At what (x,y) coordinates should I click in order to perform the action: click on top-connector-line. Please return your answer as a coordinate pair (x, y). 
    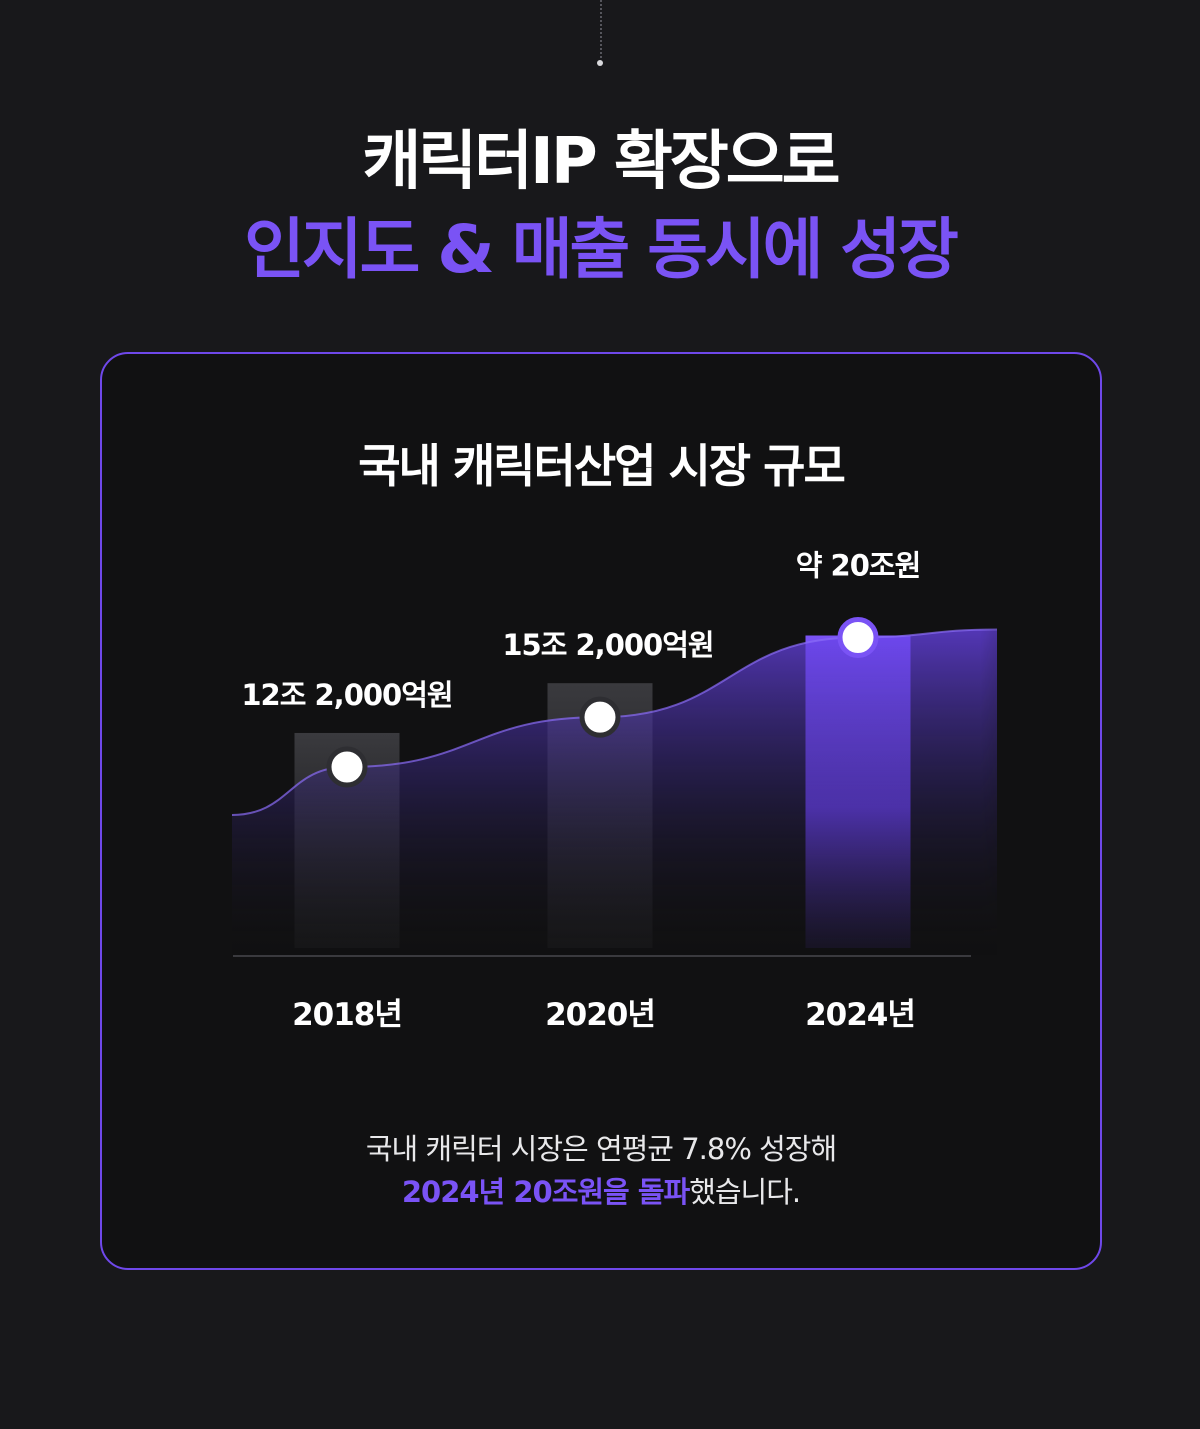
    Looking at the image, I should click on (601, 29).